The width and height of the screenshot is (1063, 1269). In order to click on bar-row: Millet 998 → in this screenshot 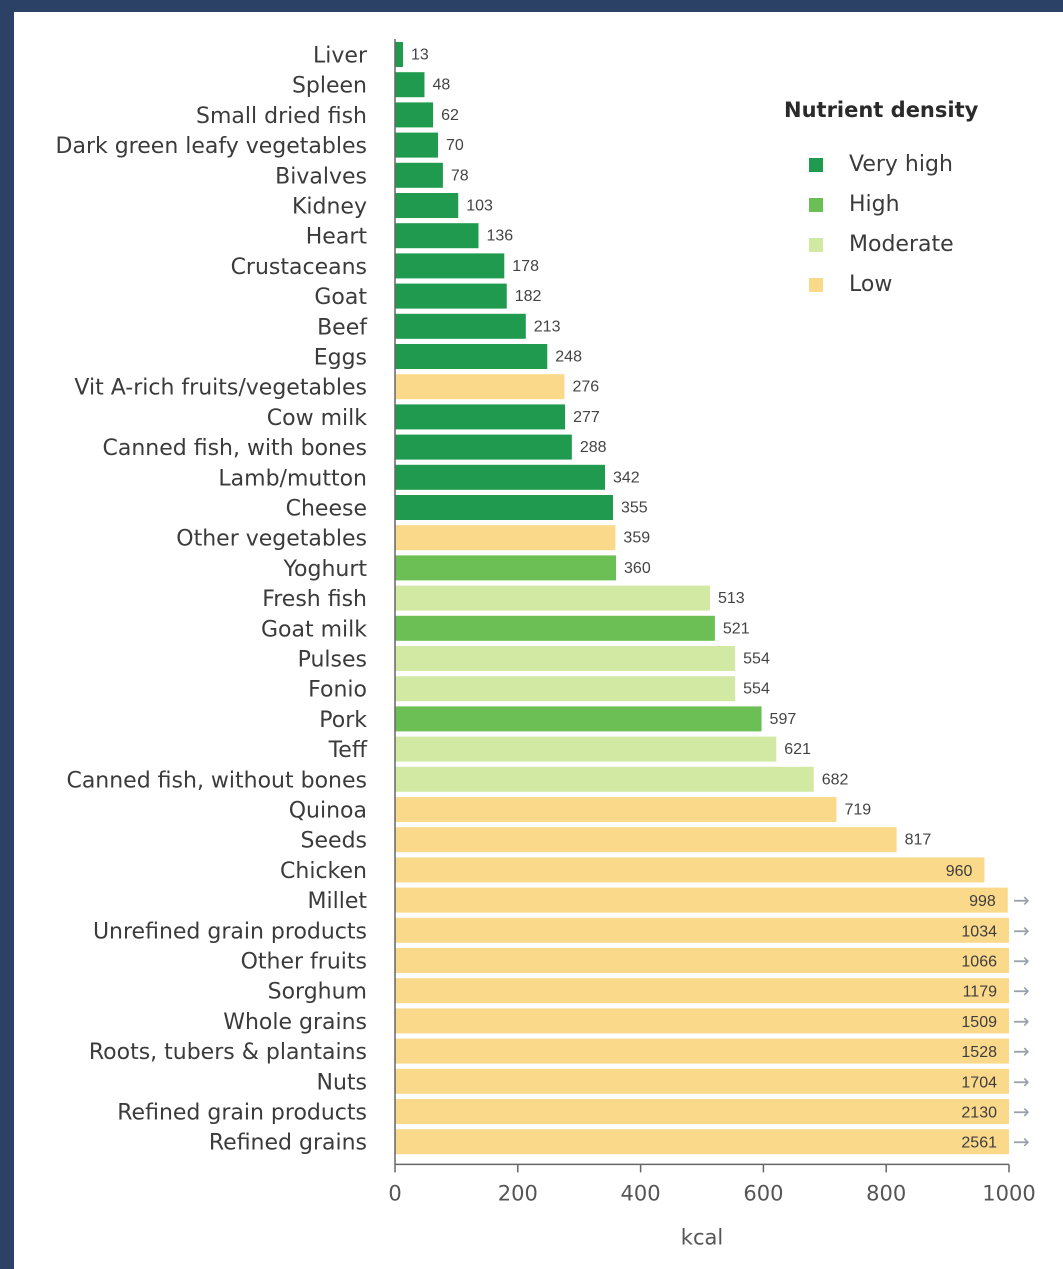, I will do `click(669, 900)`.